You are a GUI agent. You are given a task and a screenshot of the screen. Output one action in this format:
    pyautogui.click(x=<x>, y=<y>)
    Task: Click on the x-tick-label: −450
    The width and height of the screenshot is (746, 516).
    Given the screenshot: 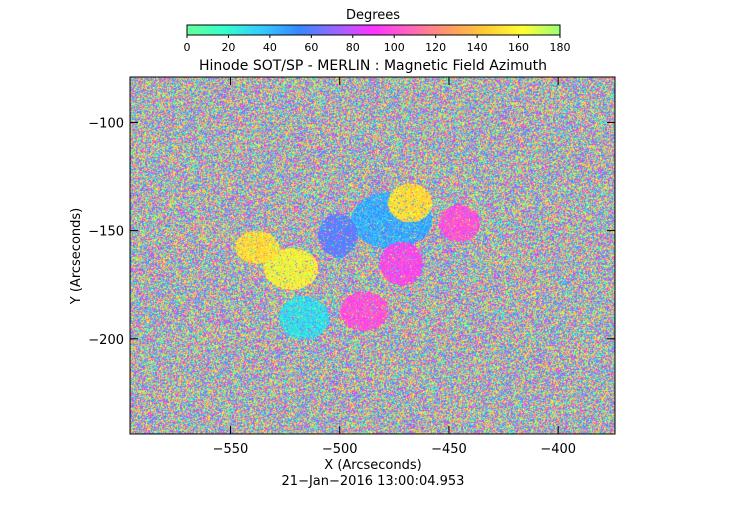 What is the action you would take?
    pyautogui.click(x=449, y=449)
    